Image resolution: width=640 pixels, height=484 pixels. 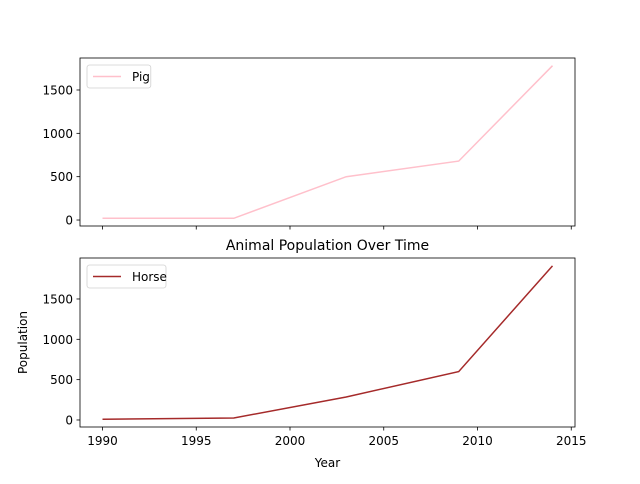 I want to click on x-tick-label: 2005, so click(x=383, y=441).